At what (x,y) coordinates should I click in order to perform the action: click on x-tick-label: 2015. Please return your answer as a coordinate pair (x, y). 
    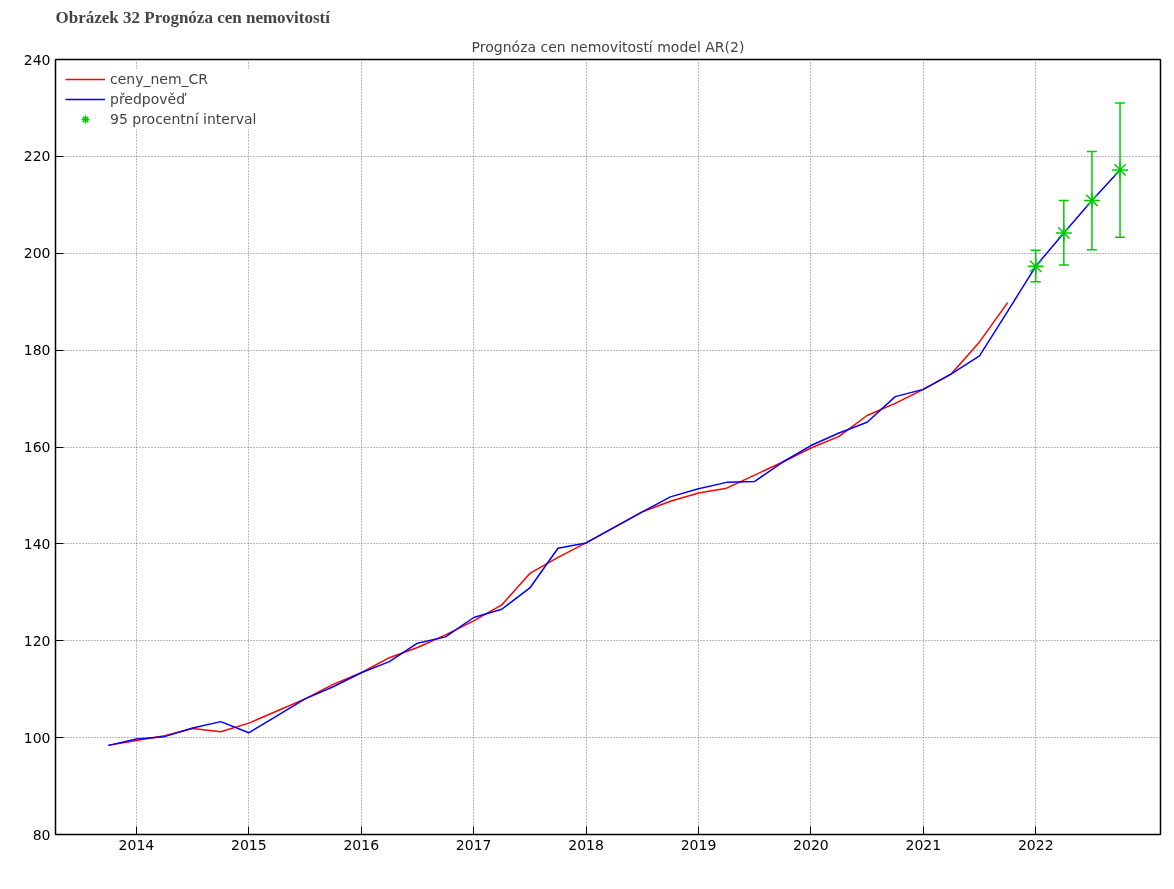
    Looking at the image, I should click on (249, 844).